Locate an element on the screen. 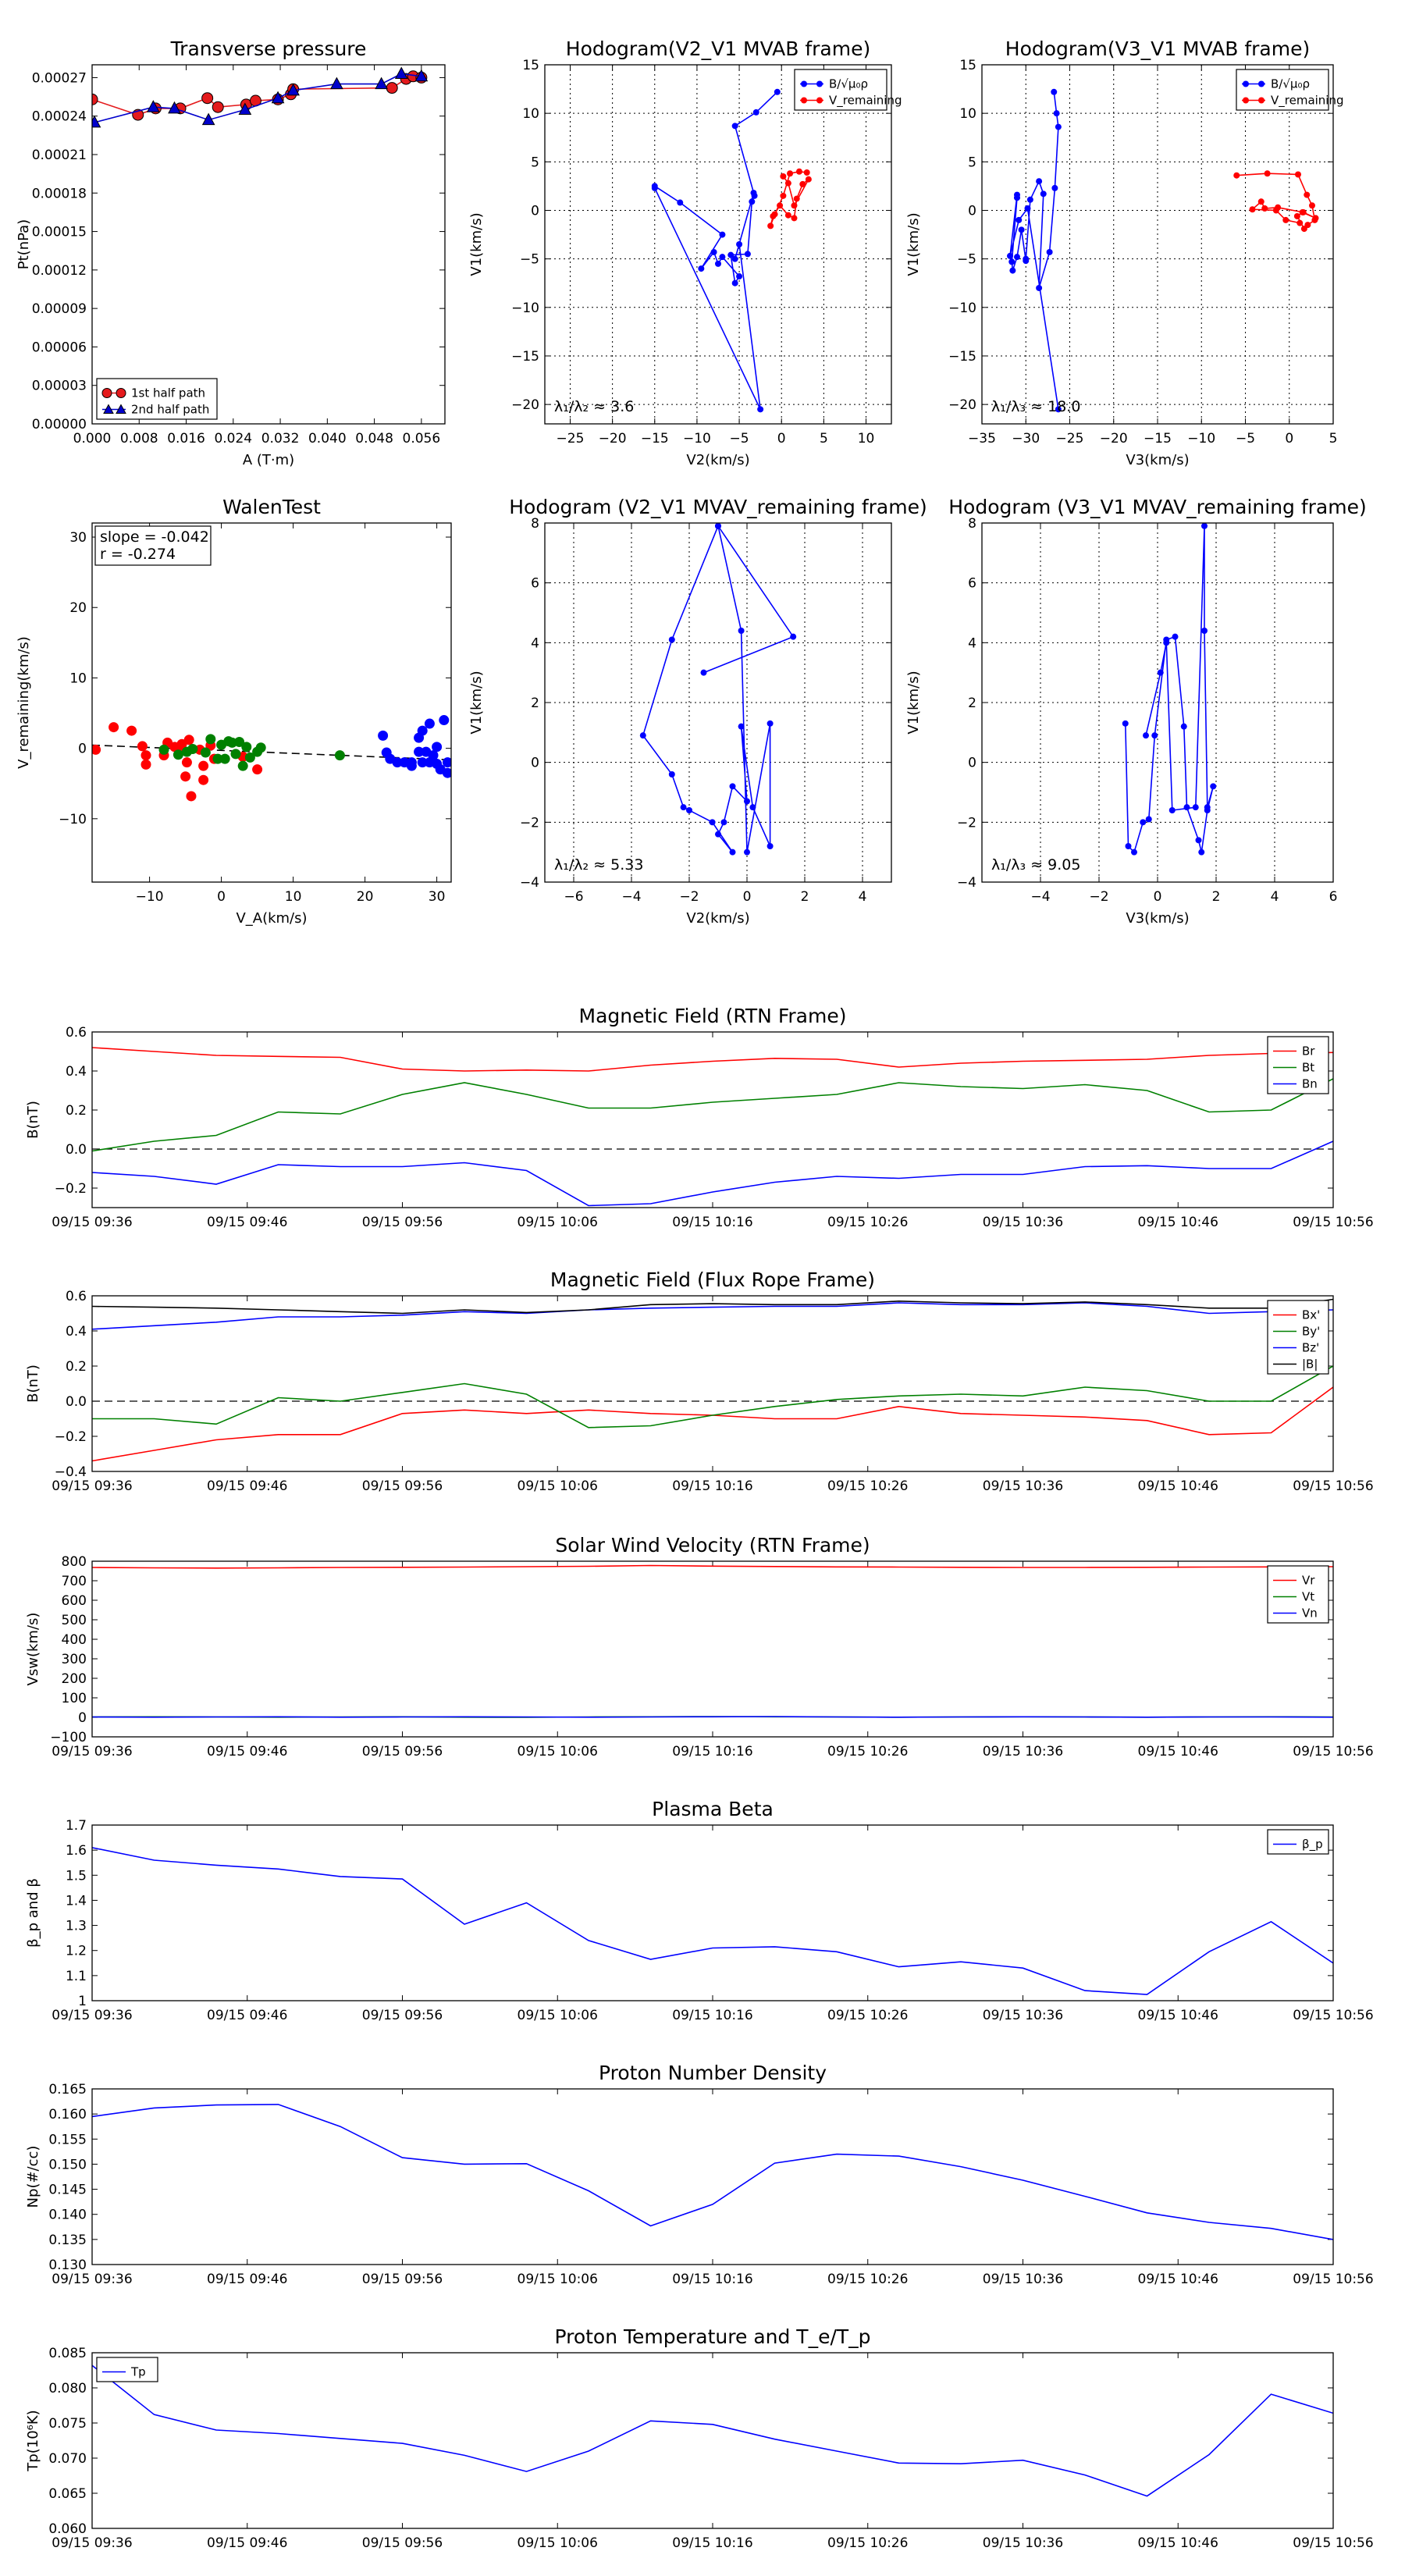 Image resolution: width=1405 pixels, height=2576 pixels. y-tick-label: 0.00021 is located at coordinates (60, 155).